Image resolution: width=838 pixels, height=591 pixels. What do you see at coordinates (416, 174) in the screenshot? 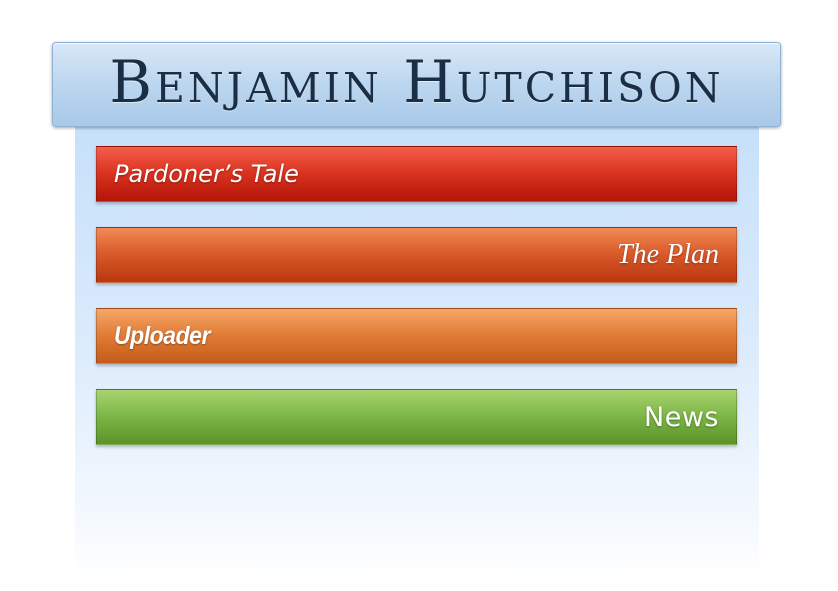
I see `nav-item-pardoners-tale: Pardoner’s Tale` at bounding box center [416, 174].